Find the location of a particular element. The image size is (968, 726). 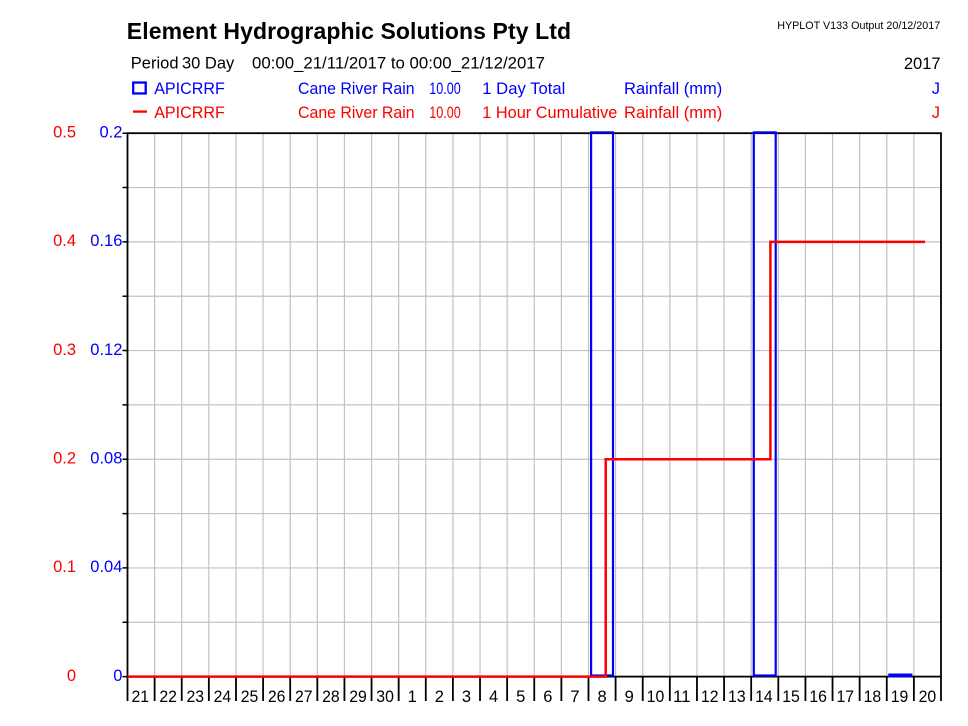

svg-text: 0.5 is located at coordinates (64, 133).